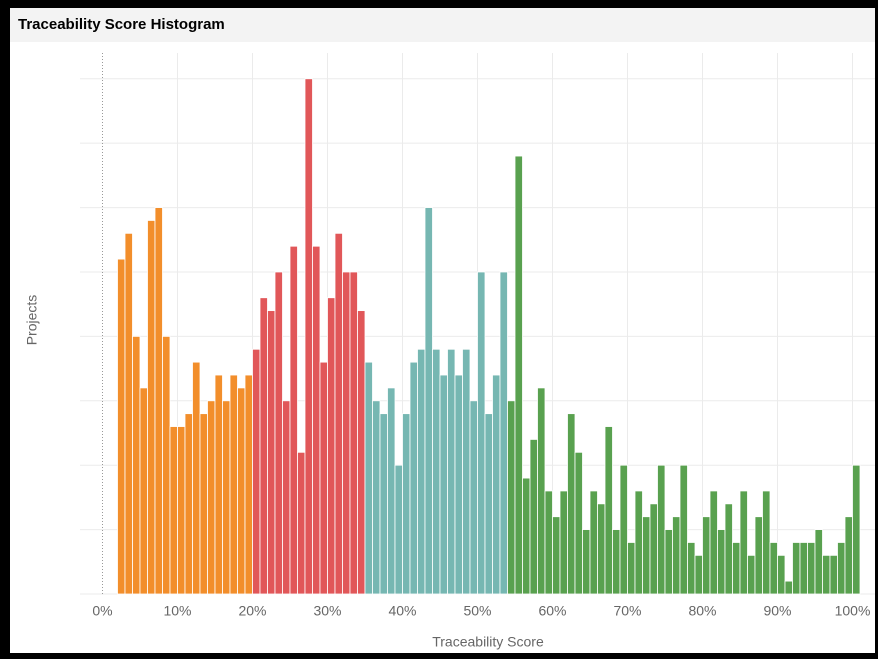  What do you see at coordinates (327, 611) in the screenshot?
I see `x-tick-label: 30%` at bounding box center [327, 611].